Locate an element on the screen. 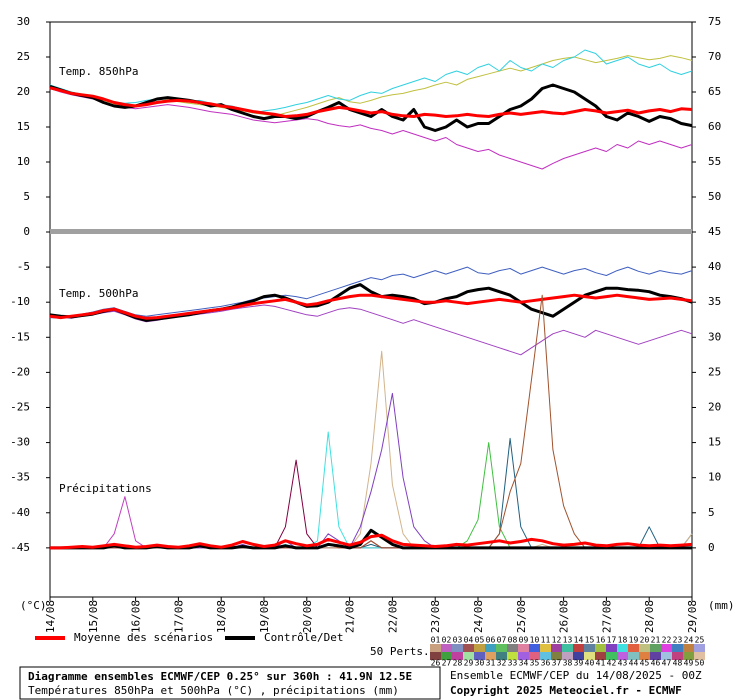 This screenshot has width=740, height=700. y-tick-label: 30 is located at coordinates (23, 21).